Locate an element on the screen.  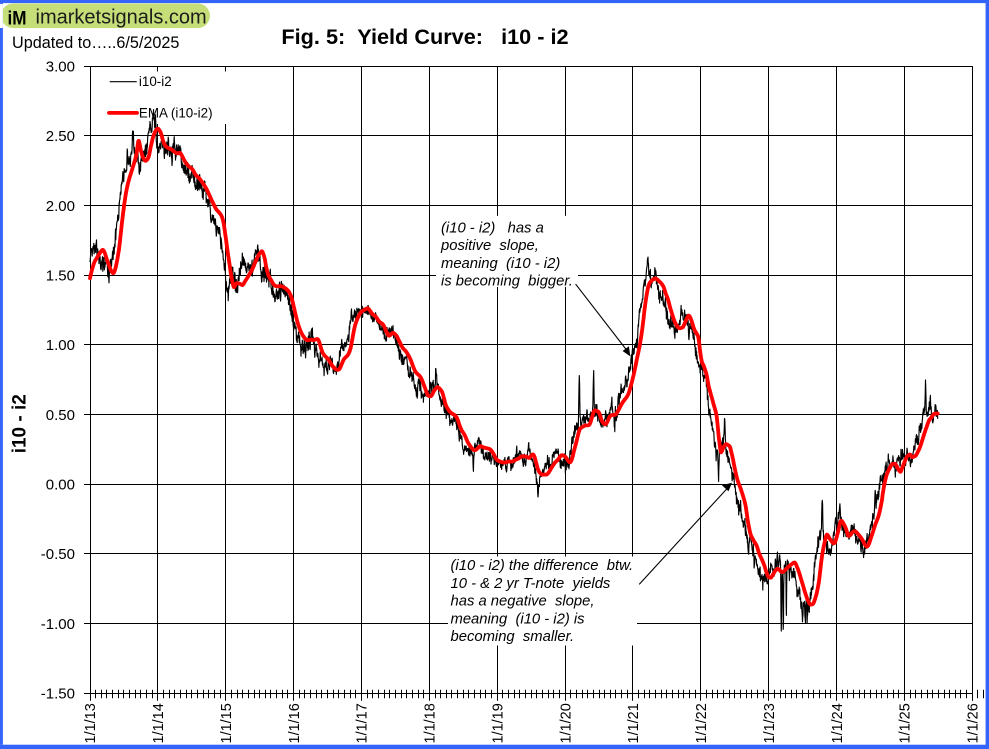
svg-text: 10 - & 2 yr T-note yields is located at coordinates (531, 584).